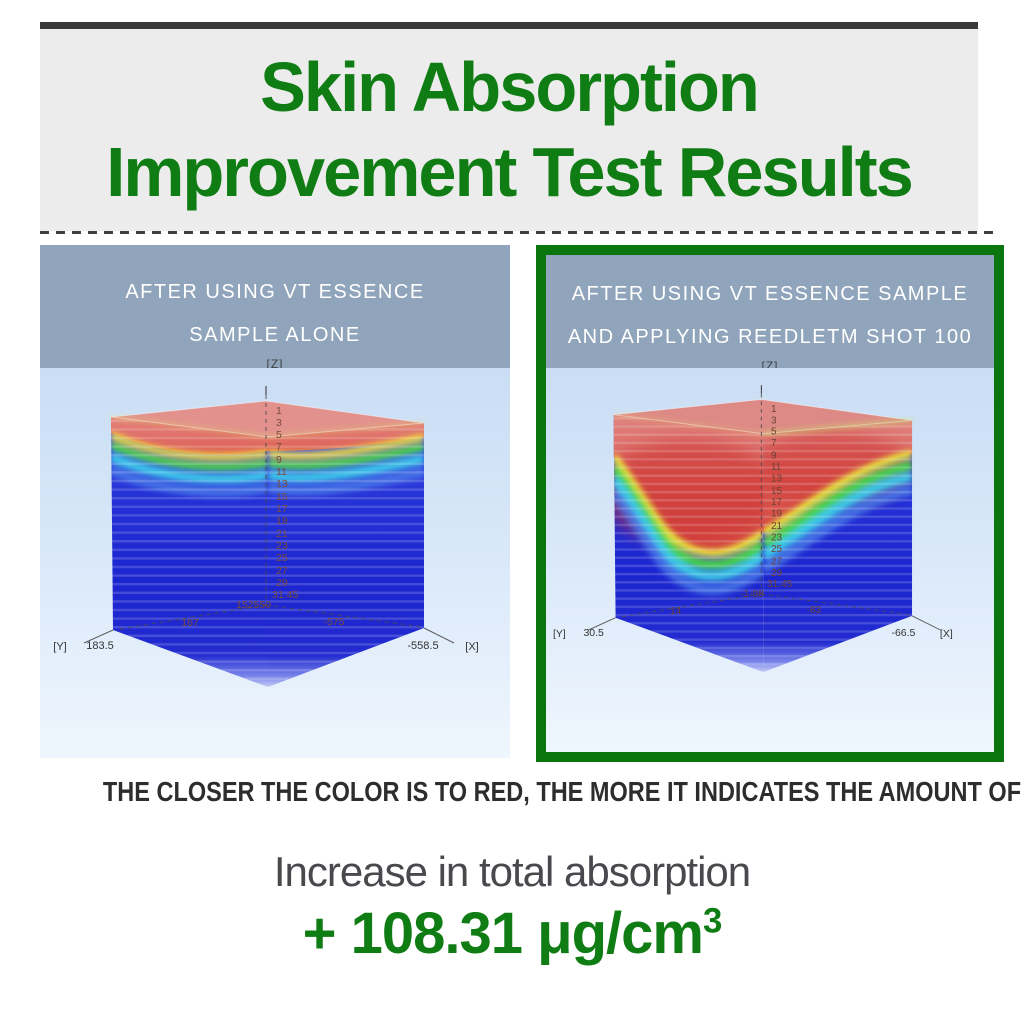  I want to click on x-tick-inner: -83, so click(814, 610).